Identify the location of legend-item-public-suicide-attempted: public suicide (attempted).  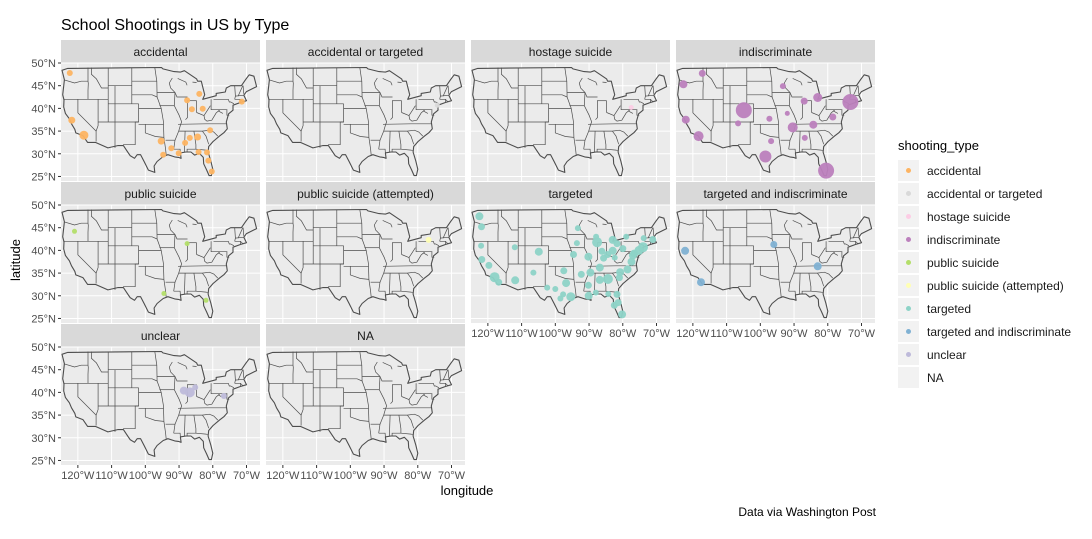
(981, 285).